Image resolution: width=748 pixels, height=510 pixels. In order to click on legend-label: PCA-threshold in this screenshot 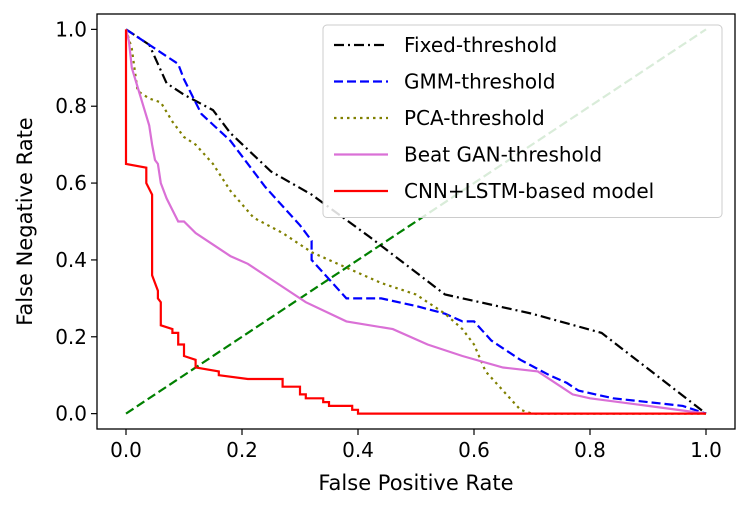, I will do `click(474, 118)`.